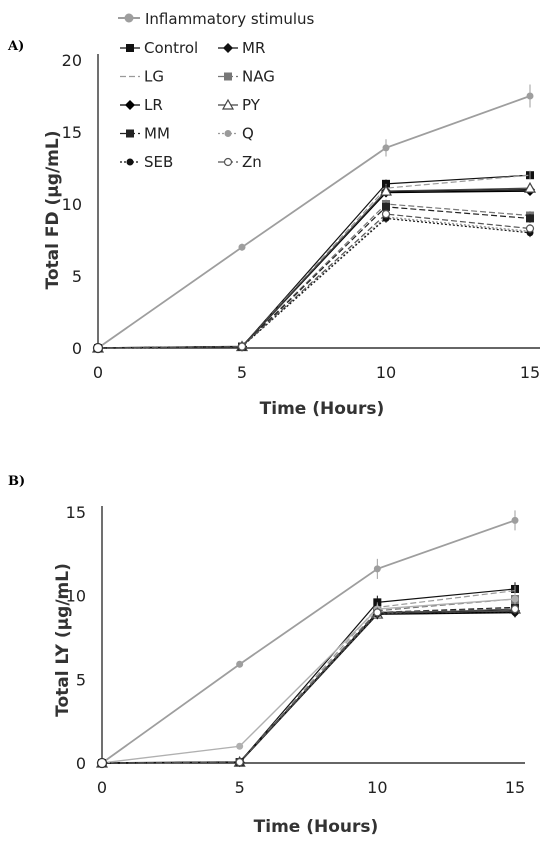 The image size is (550, 844). Describe the element at coordinates (241, 48) in the screenshot. I see `legend-entry-mr: MR` at that location.